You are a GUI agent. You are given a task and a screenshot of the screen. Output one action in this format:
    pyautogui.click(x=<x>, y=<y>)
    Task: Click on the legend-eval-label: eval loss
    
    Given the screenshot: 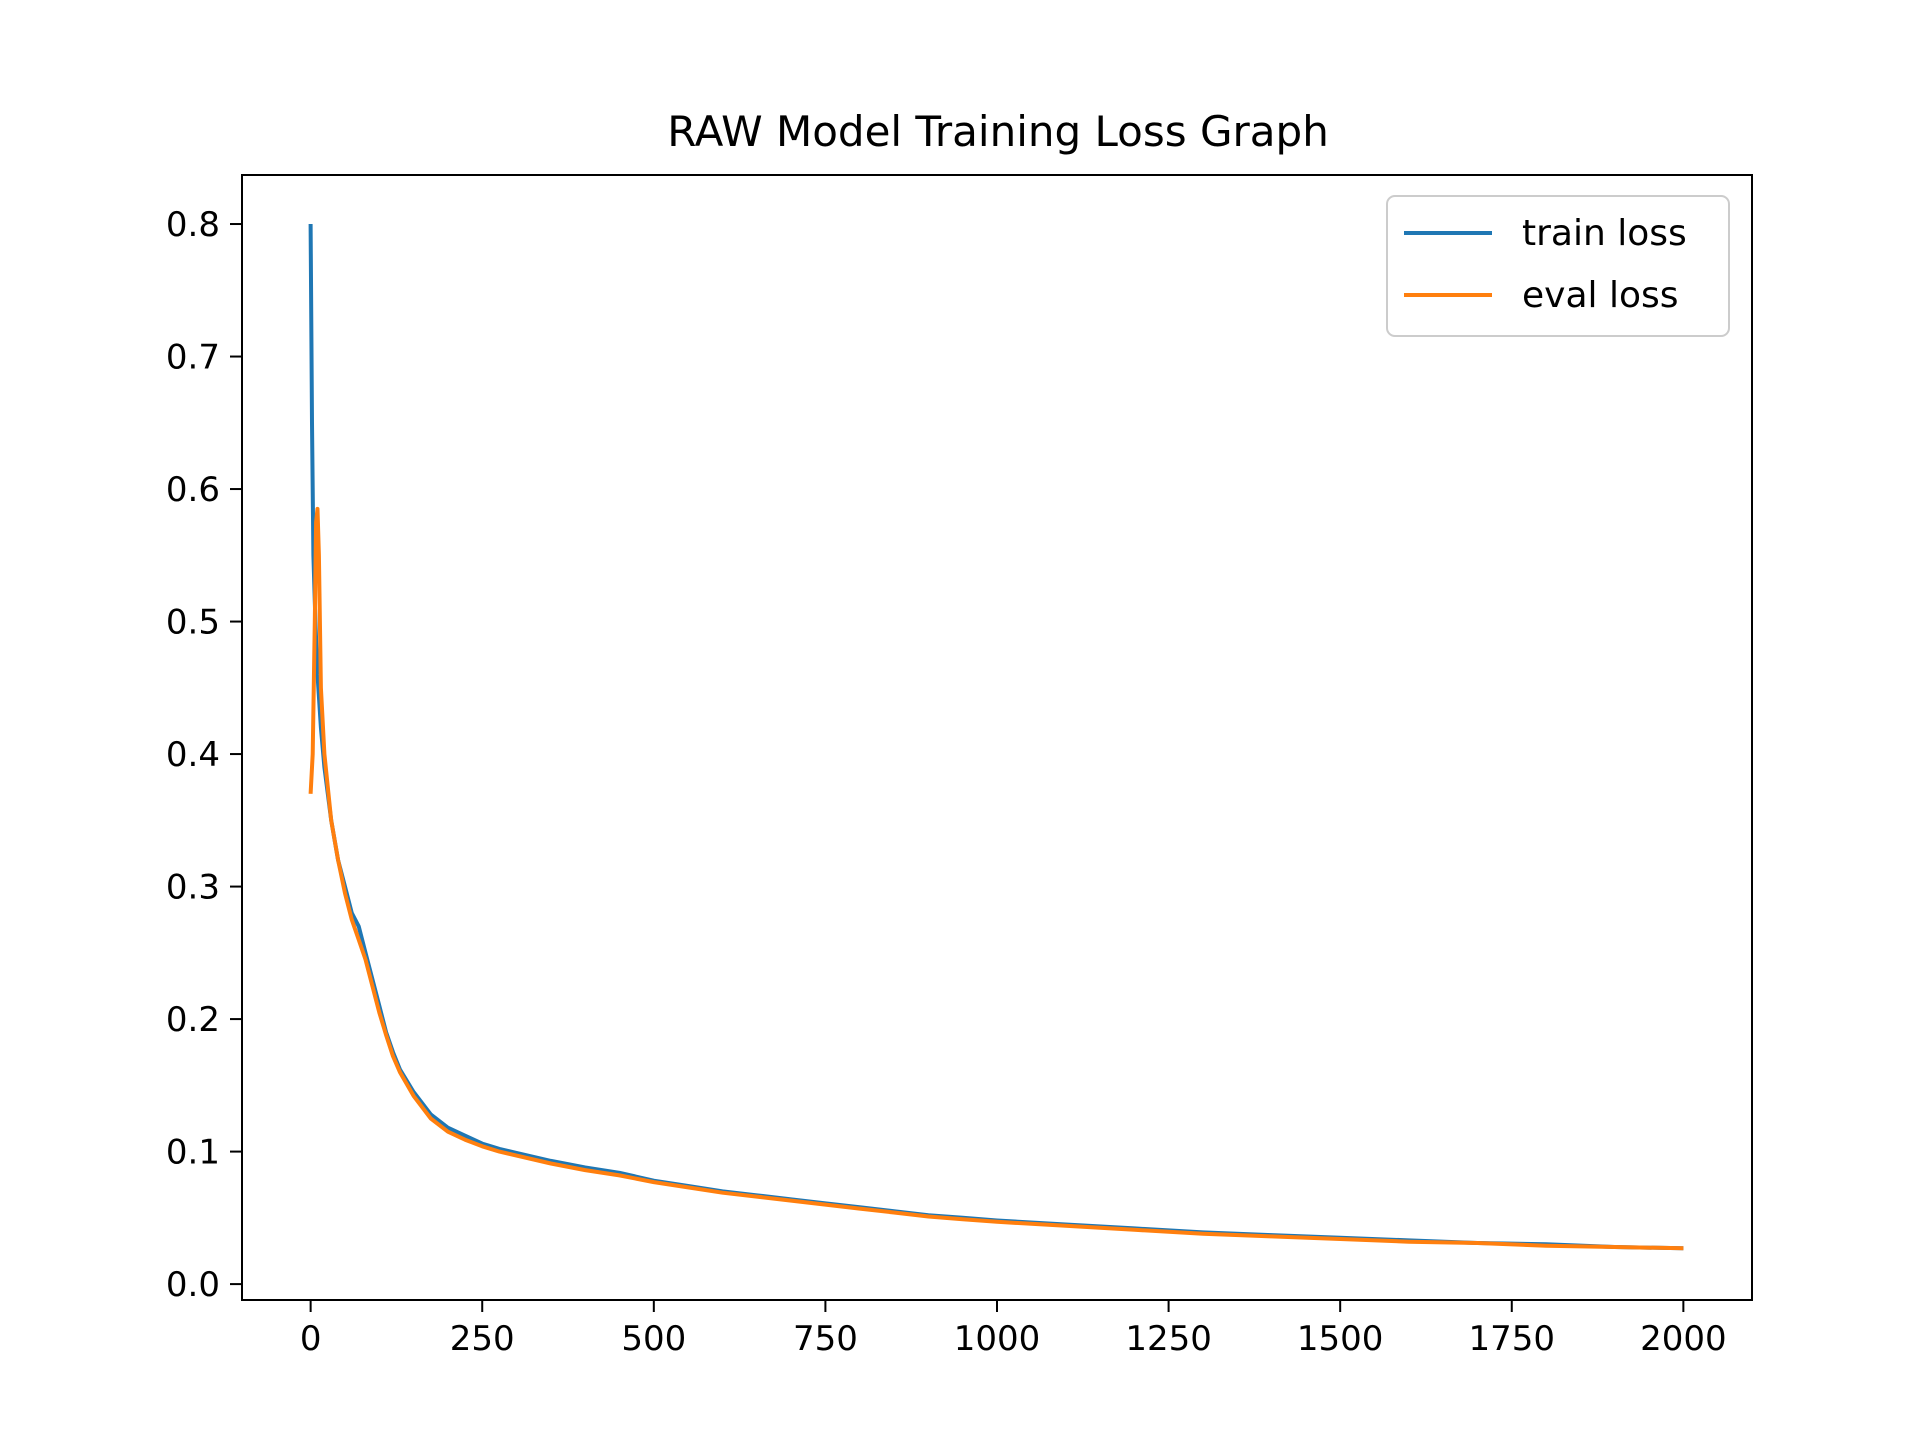 What is the action you would take?
    pyautogui.click(x=1600, y=295)
    